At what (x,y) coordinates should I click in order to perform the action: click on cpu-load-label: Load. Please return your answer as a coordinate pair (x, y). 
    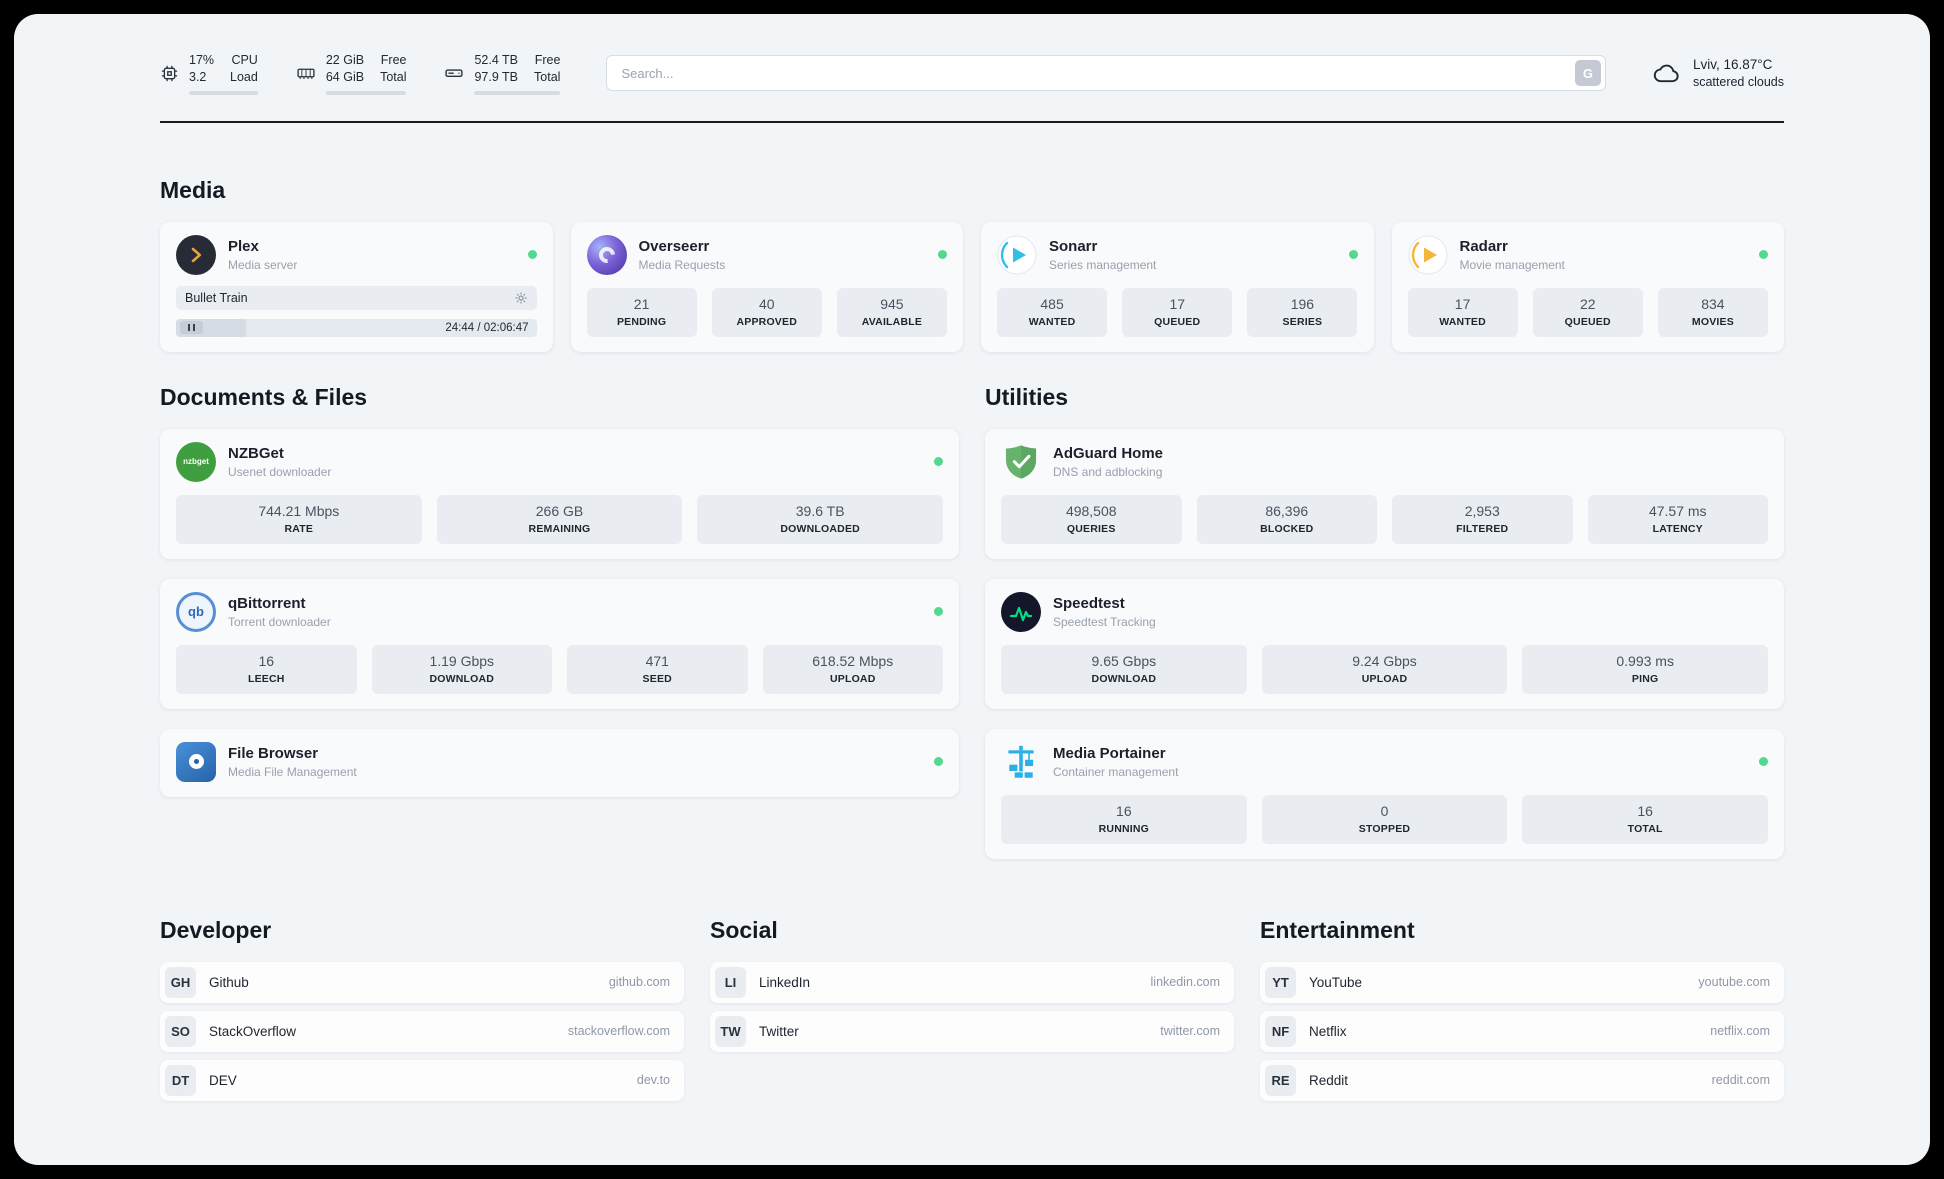
    Looking at the image, I should click on (244, 76).